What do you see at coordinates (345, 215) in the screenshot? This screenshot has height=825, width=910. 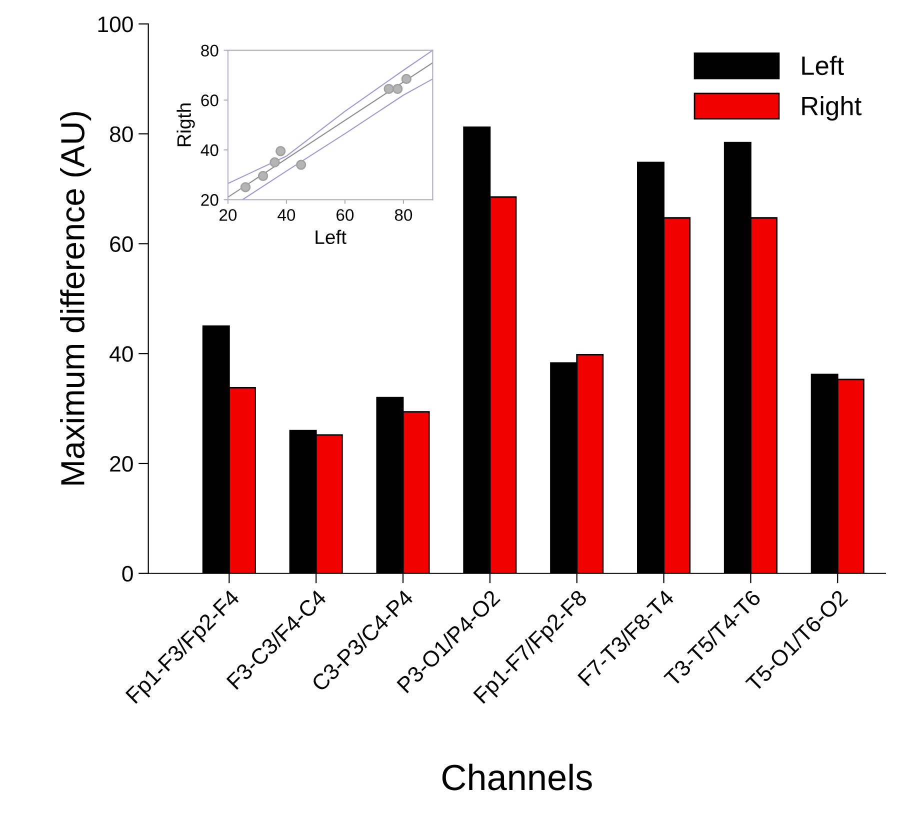 I see `x-tick-label: 60` at bounding box center [345, 215].